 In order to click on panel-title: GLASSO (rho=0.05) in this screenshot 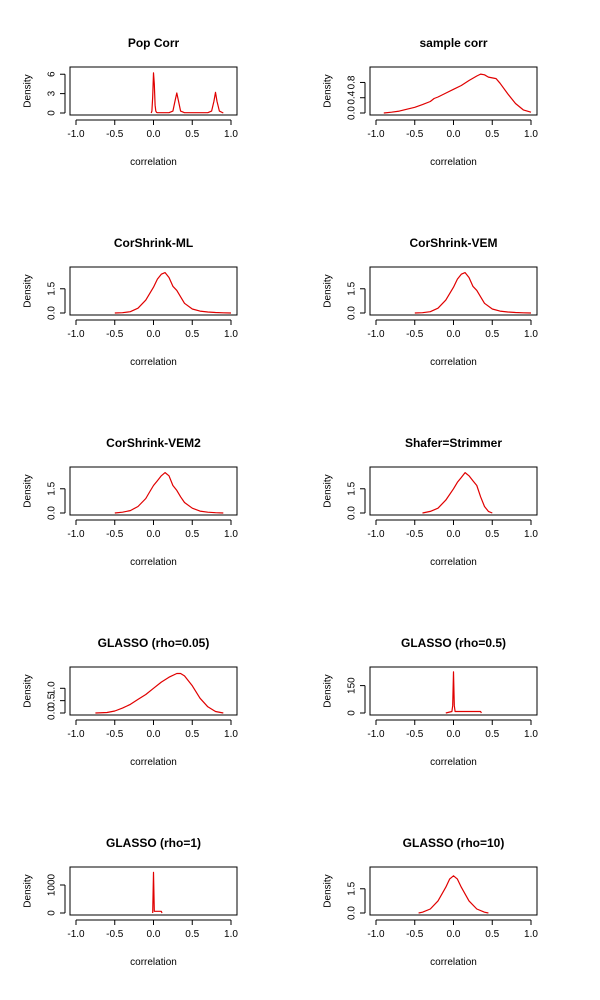, I will do `click(154, 643)`.